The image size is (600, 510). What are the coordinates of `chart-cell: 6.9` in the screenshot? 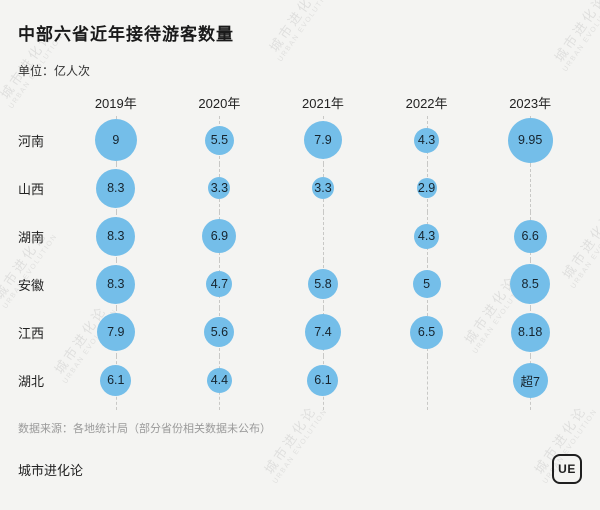 It's located at (220, 236).